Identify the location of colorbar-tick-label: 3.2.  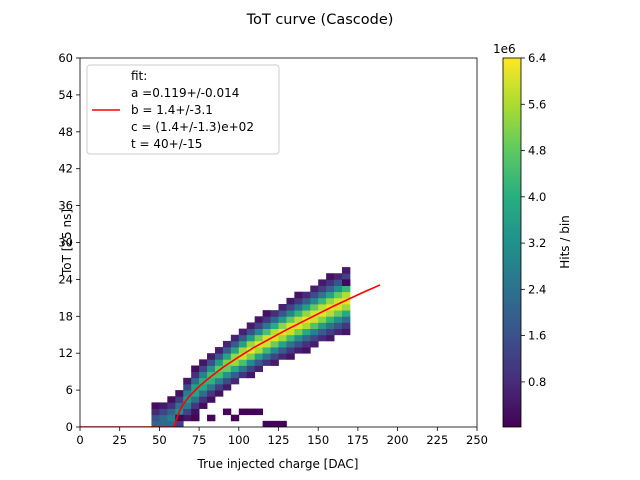
(537, 243).